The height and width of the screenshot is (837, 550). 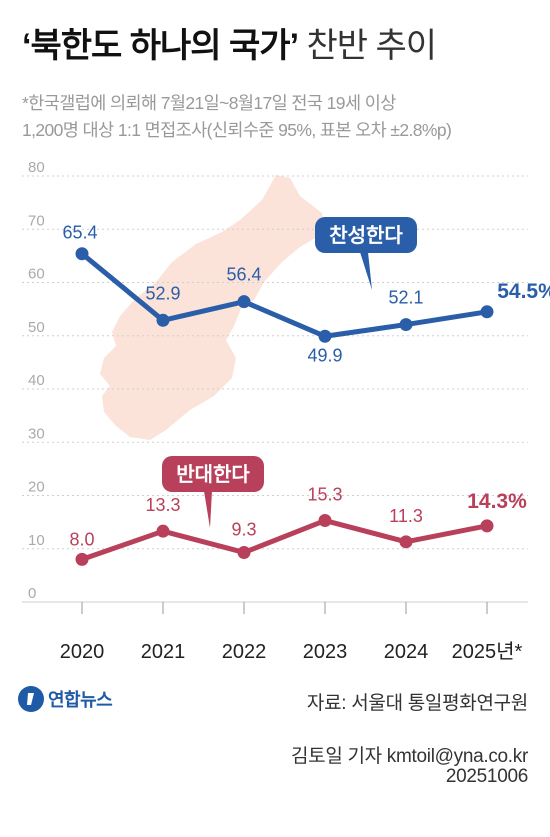 I want to click on y-tick-label: 80, so click(x=36, y=167).